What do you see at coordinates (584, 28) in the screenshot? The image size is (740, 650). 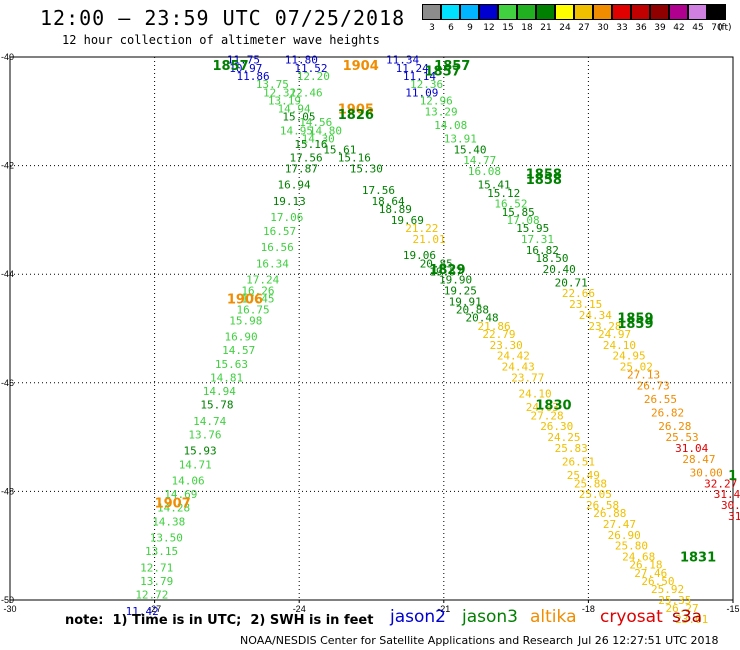 I see `legend-label: 27` at bounding box center [584, 28].